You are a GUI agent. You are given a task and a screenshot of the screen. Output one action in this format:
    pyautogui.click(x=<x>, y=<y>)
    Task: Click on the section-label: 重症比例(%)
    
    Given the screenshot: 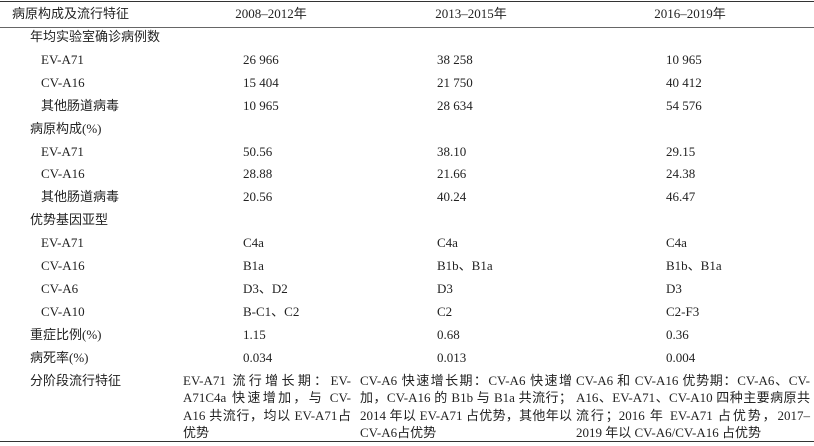 What is the action you would take?
    pyautogui.click(x=66, y=334)
    